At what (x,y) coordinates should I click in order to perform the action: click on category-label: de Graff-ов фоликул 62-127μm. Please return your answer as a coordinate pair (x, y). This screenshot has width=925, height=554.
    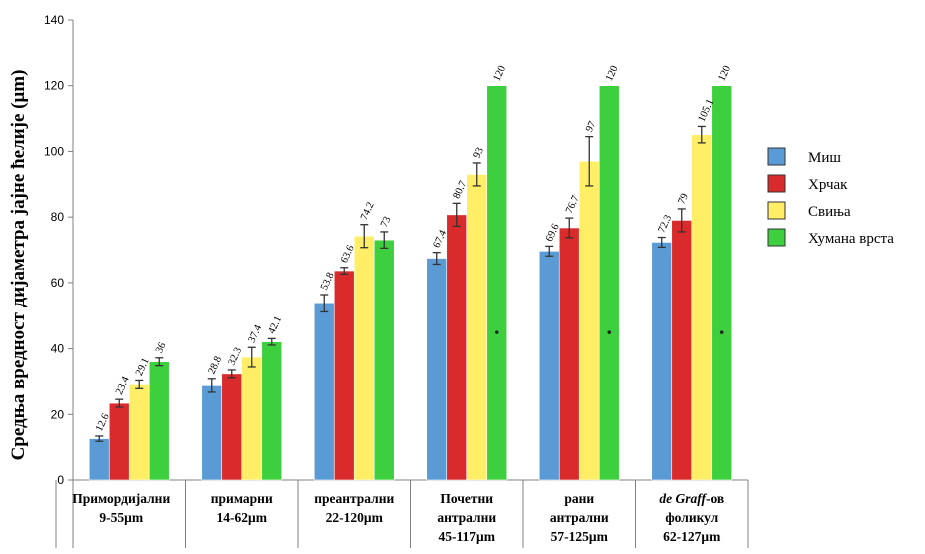
    Looking at the image, I should click on (691, 517).